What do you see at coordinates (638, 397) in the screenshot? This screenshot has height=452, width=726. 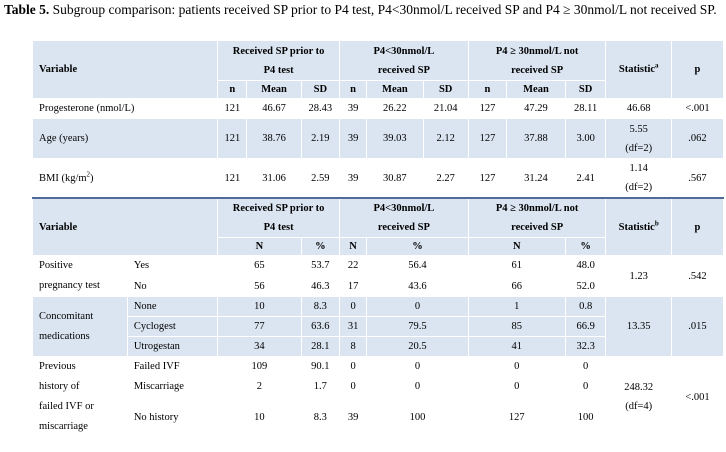 I see `statistic-cell: 248.32 (df=4)` at bounding box center [638, 397].